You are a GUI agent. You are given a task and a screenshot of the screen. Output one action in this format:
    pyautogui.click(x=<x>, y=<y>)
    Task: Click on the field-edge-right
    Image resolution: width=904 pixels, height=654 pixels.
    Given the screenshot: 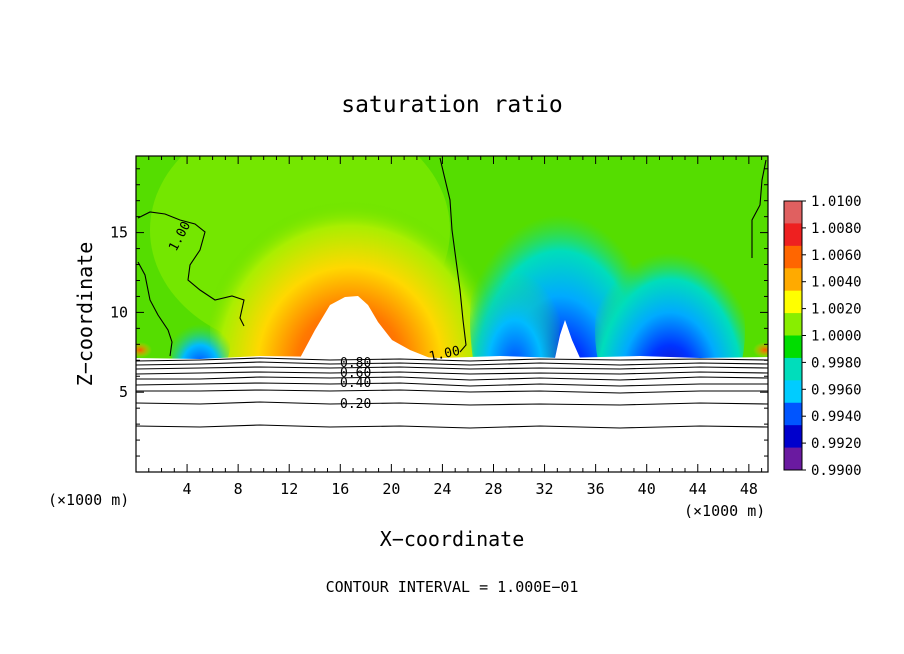 What is the action you would take?
    pyautogui.click(x=760, y=350)
    